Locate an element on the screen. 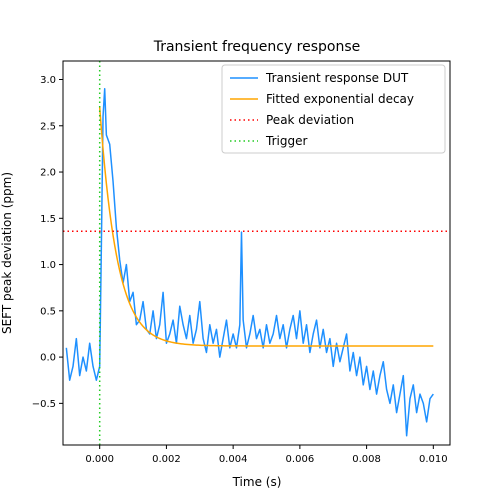  y-tick-label: 1.0 is located at coordinates (48, 265).